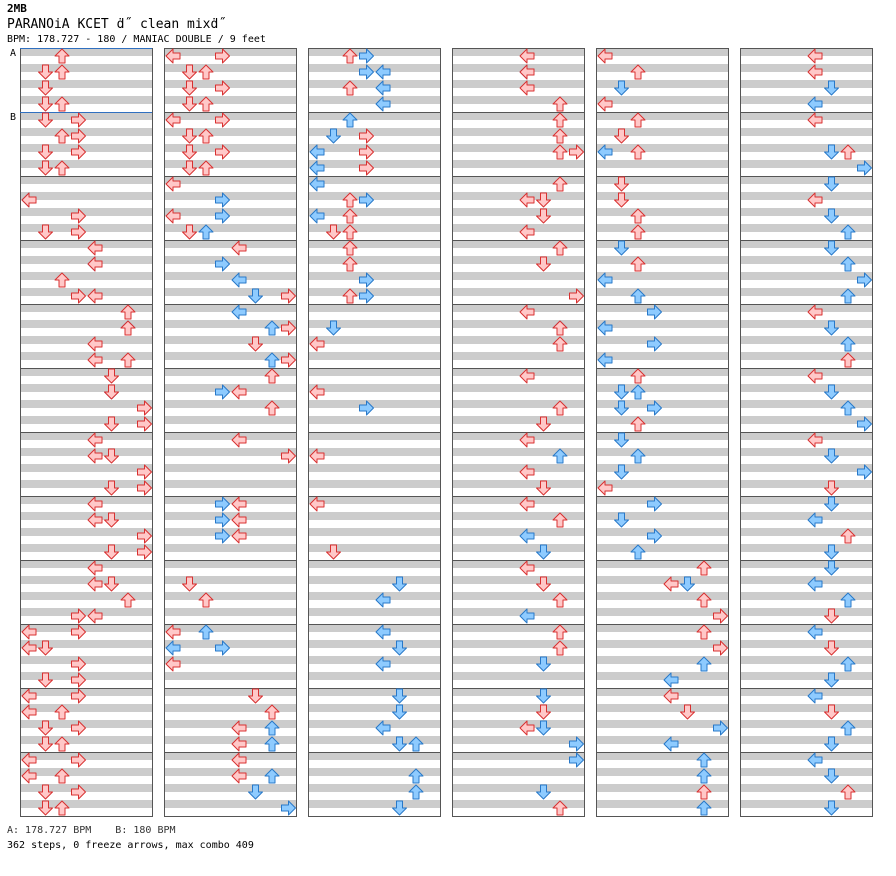 The width and height of the screenshot is (896, 876). I want to click on measure-box, so click(806, 784).